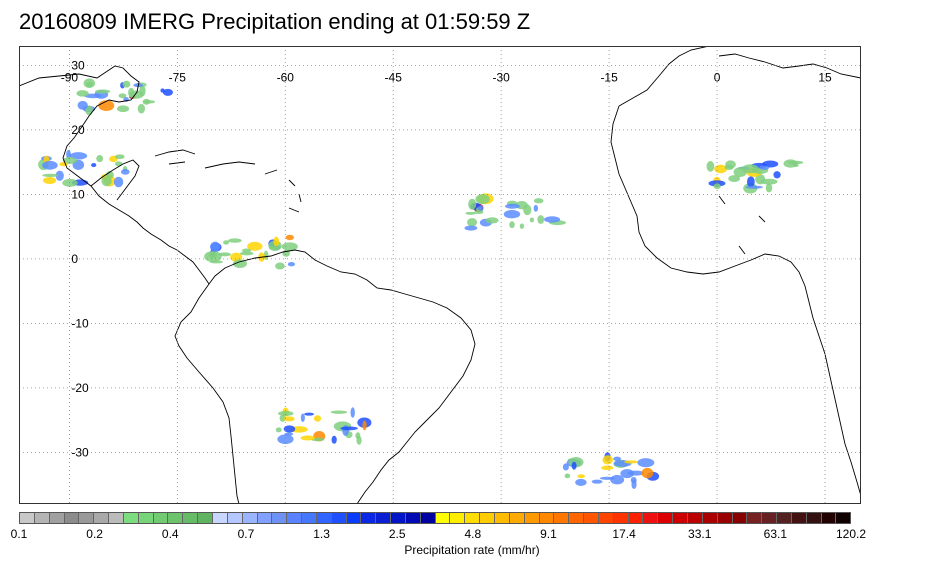  Describe the element at coordinates (321, 534) in the screenshot. I see `colorbar-tick-label: 1.3` at that location.